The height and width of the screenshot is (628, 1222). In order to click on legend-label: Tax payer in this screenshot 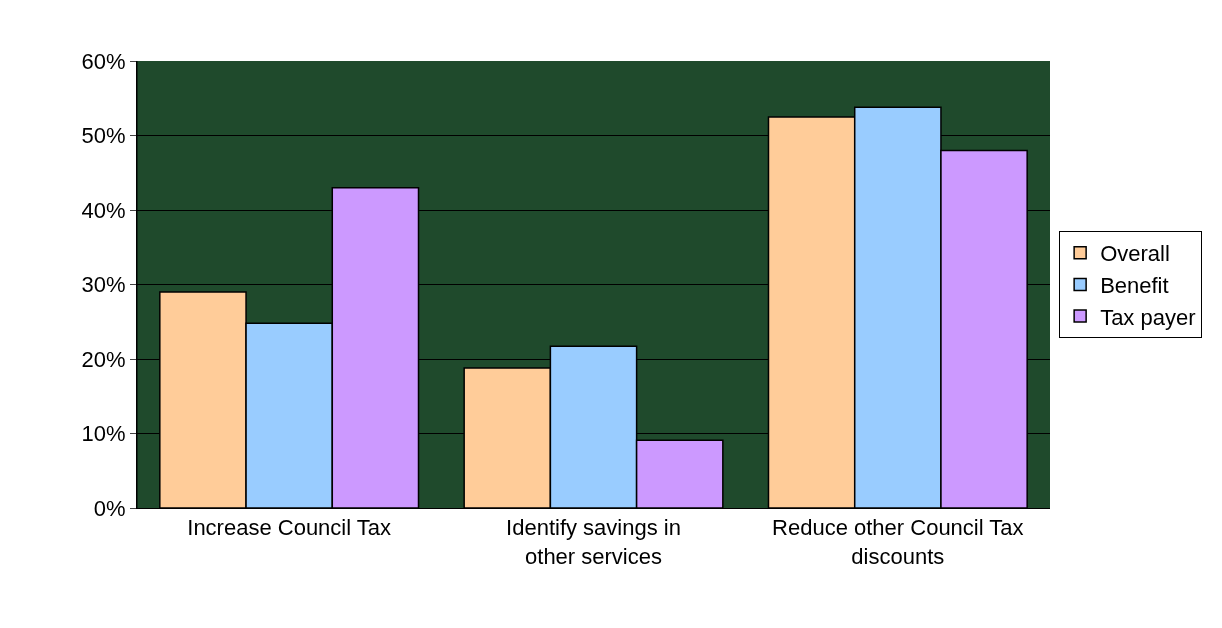, I will do `click(1148, 317)`.